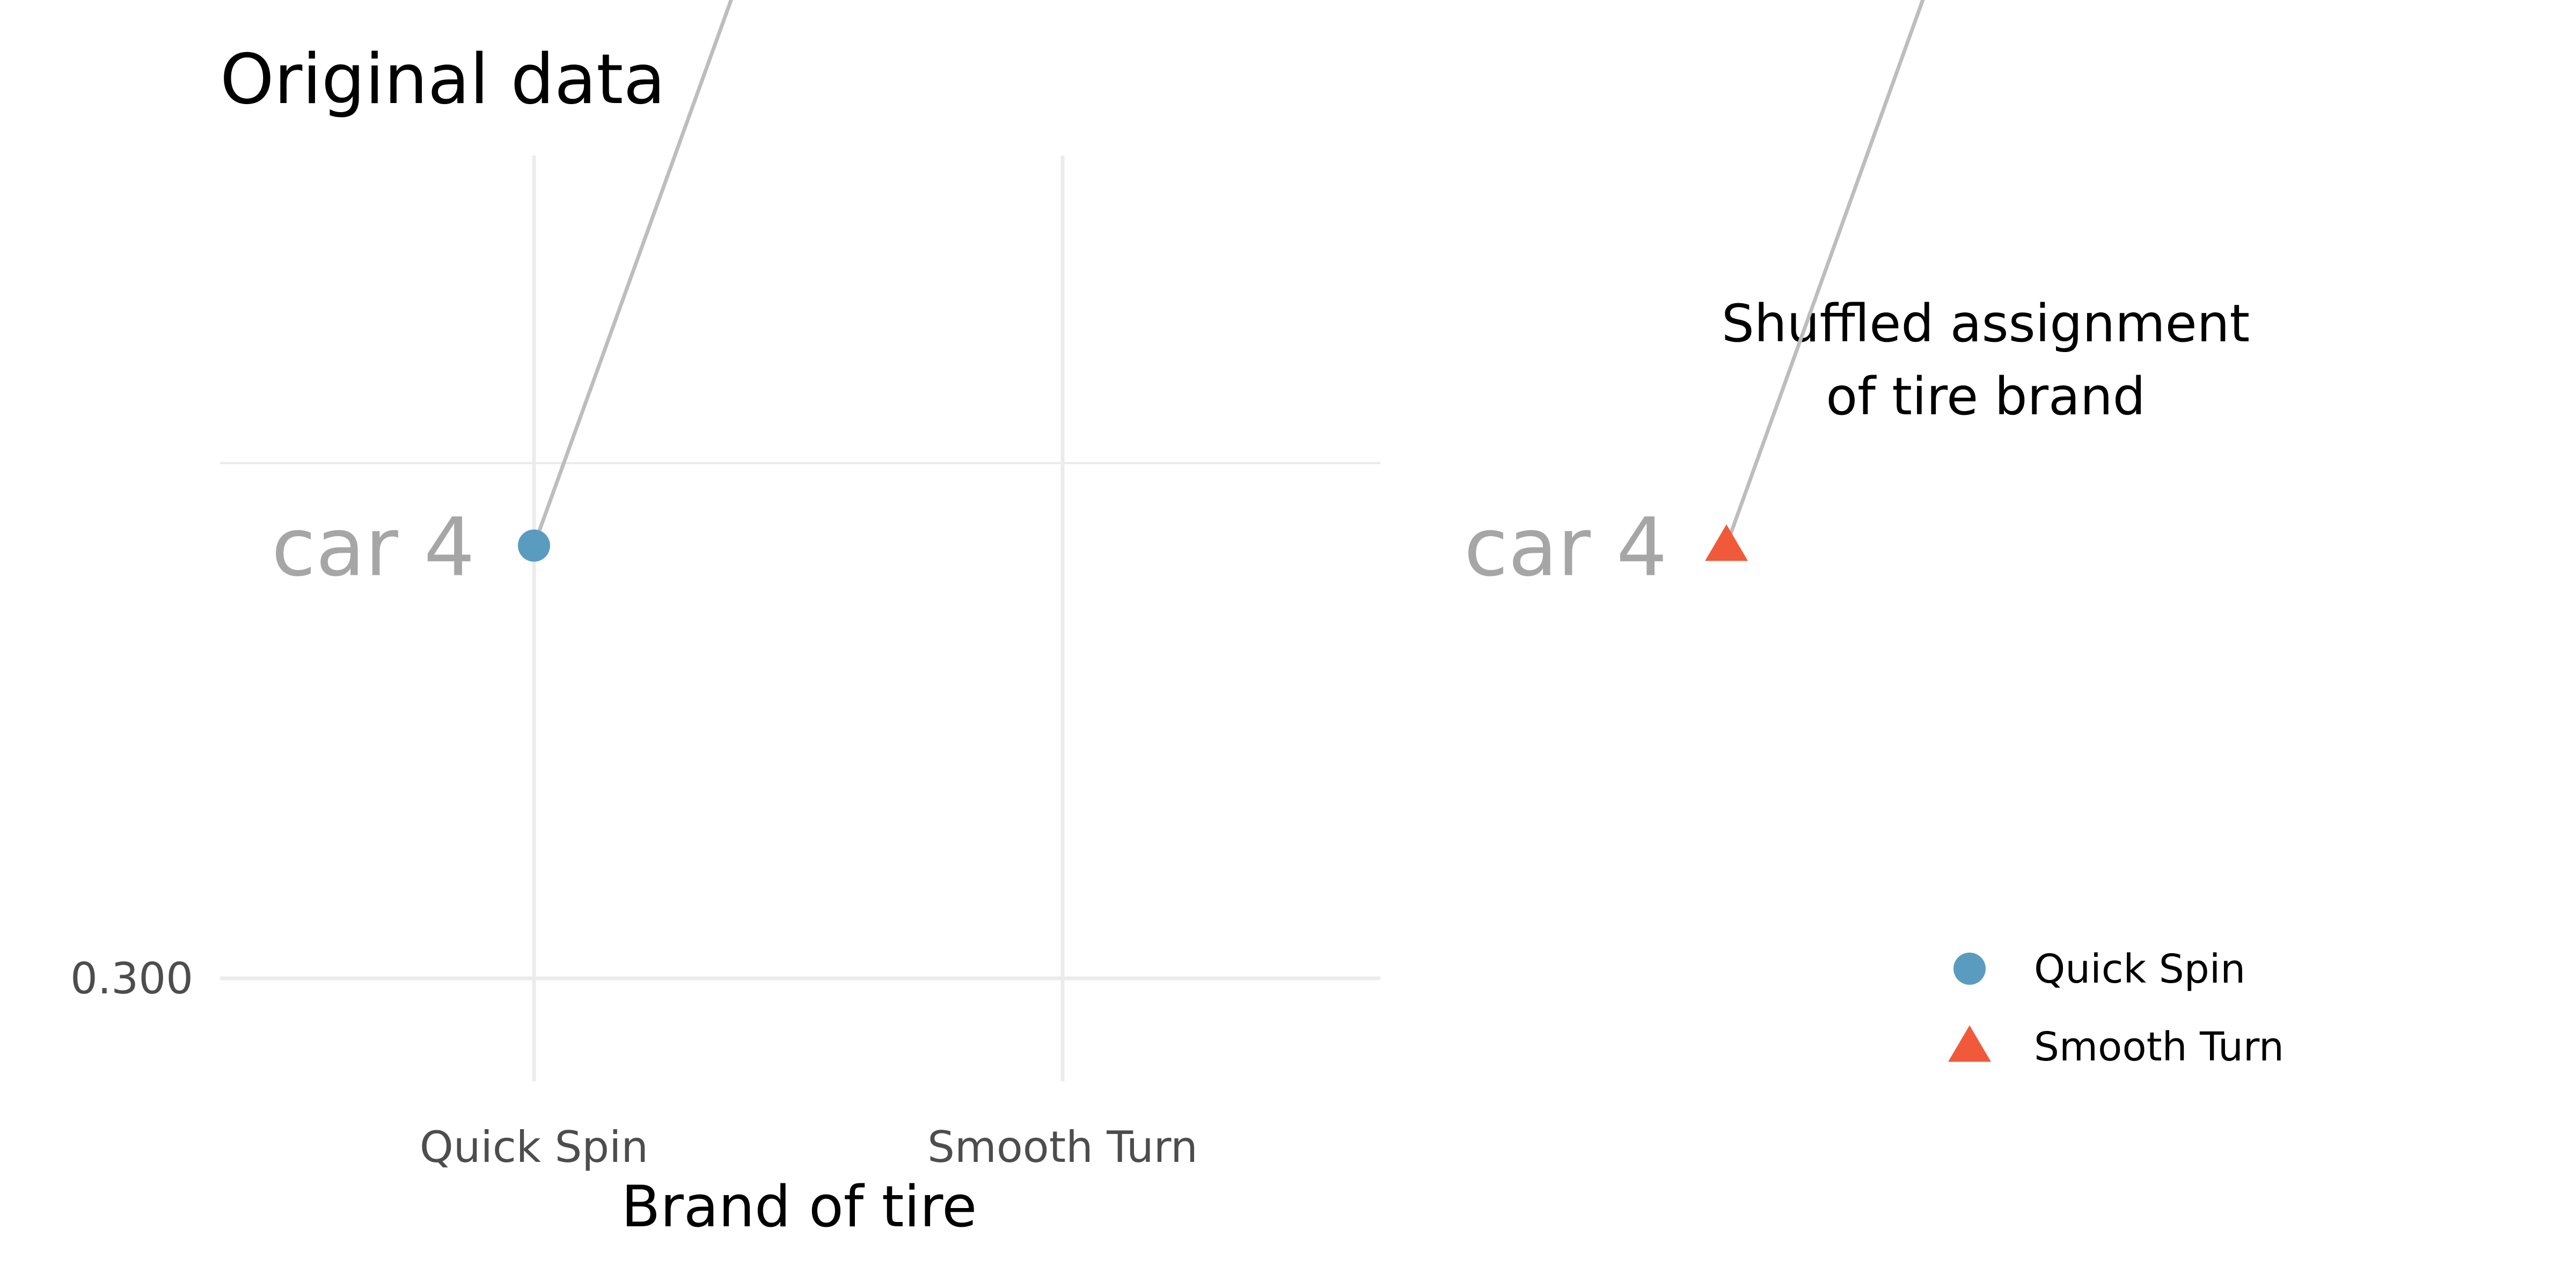 The width and height of the screenshot is (2576, 1288). I want to click on legend-circle-icon, so click(1969, 969).